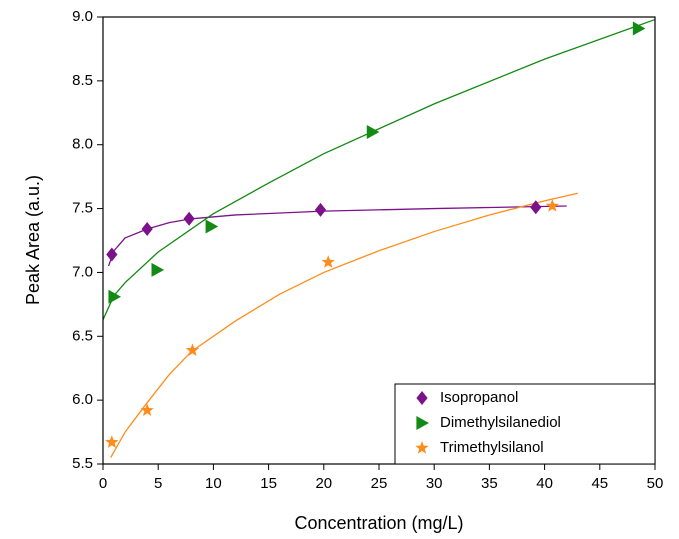 This screenshot has height=539, width=679. I want to click on x-tick-label: 30, so click(434, 483).